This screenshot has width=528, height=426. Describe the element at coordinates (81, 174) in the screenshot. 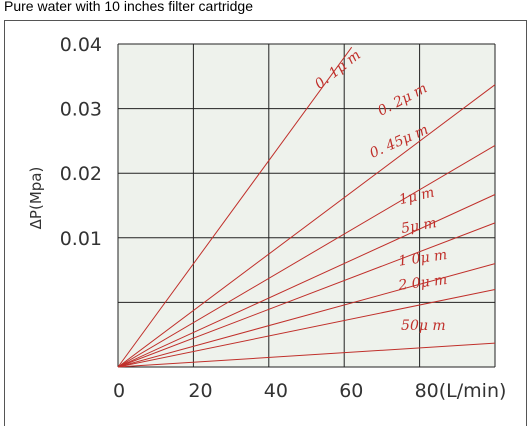

I see `y-tick-label: 0.02` at that location.